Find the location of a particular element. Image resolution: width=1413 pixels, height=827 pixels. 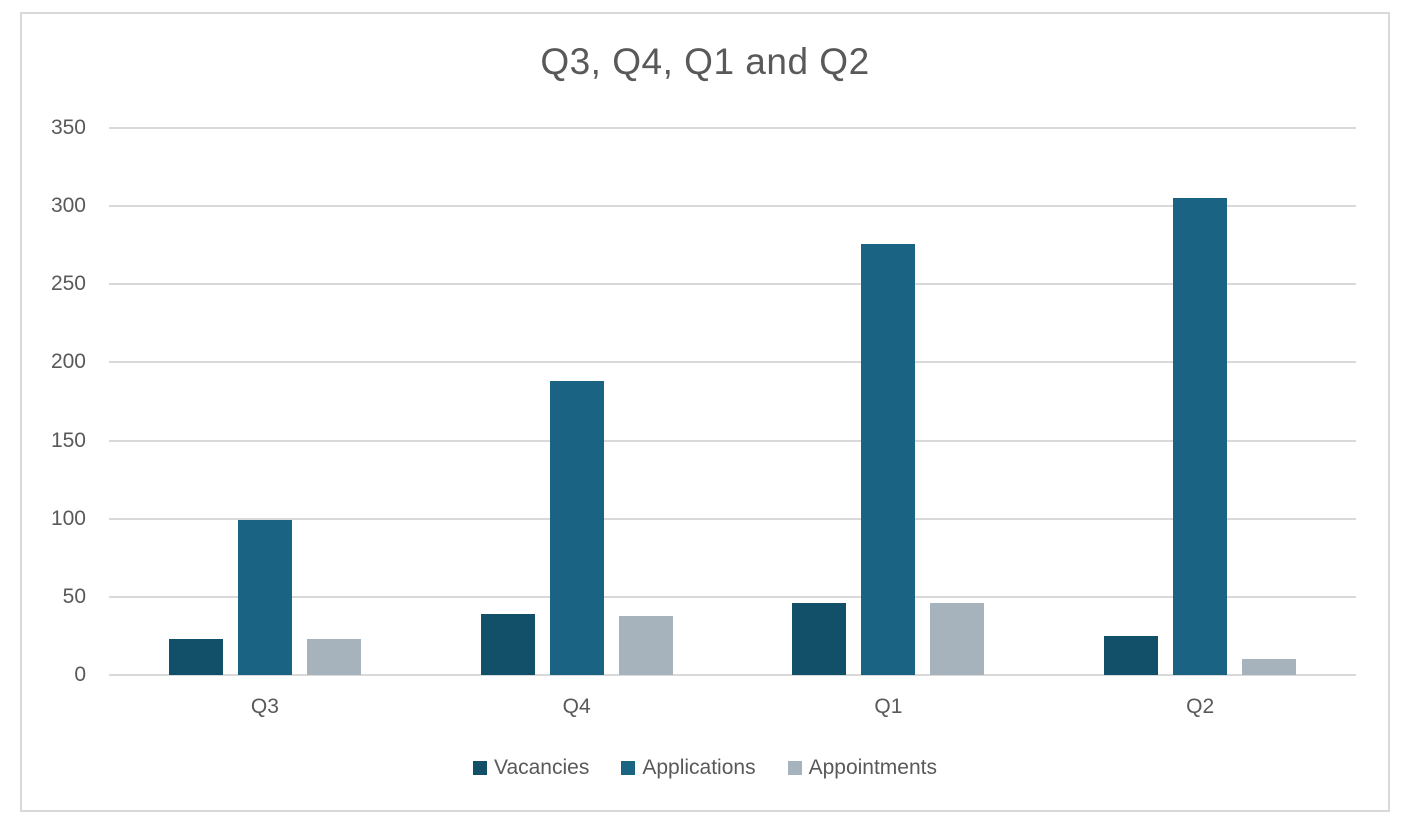

bar-group-q4 is located at coordinates (577, 401).